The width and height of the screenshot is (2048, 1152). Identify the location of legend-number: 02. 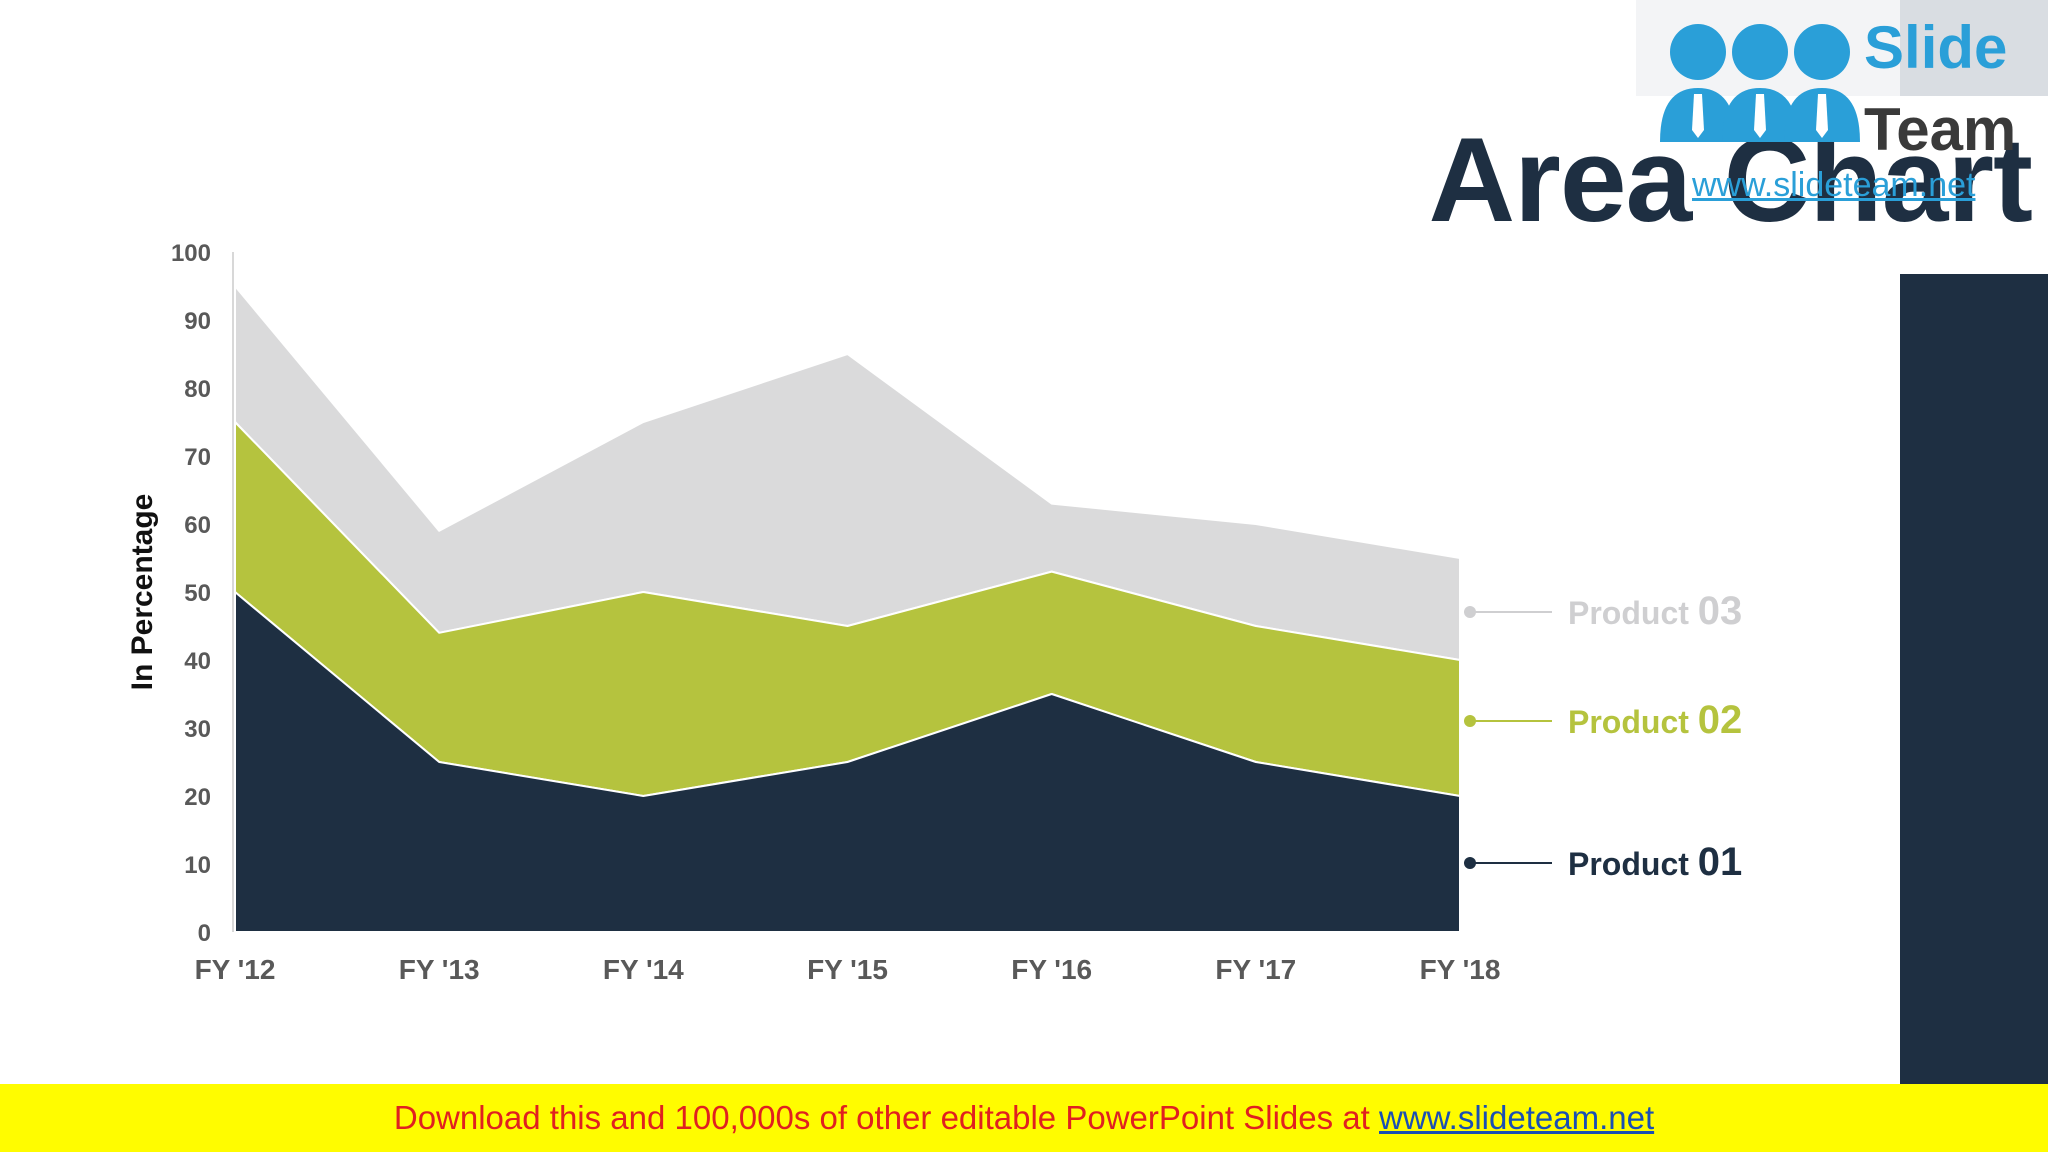
(1720, 720).